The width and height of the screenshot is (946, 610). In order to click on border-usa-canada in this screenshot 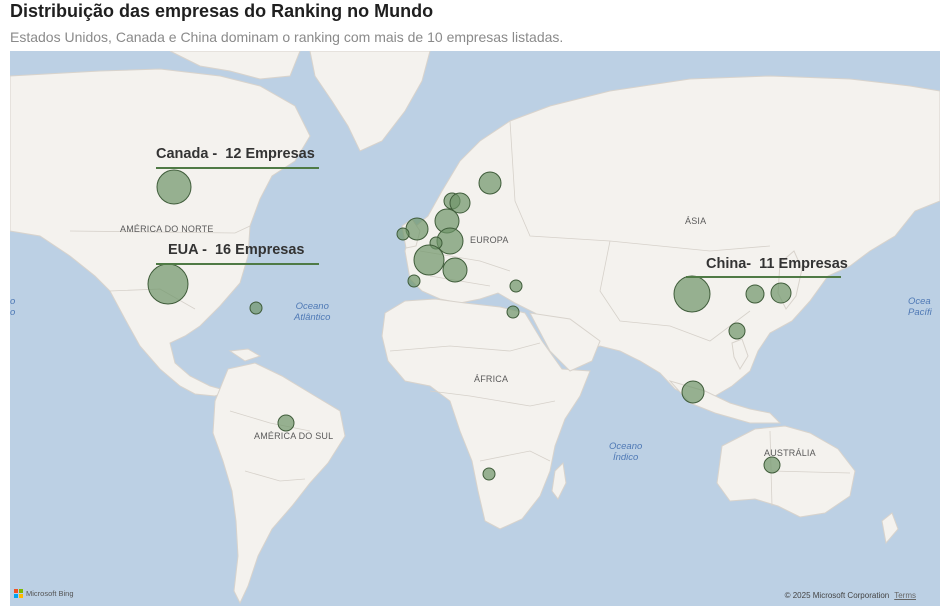, I will do `click(160, 229)`.